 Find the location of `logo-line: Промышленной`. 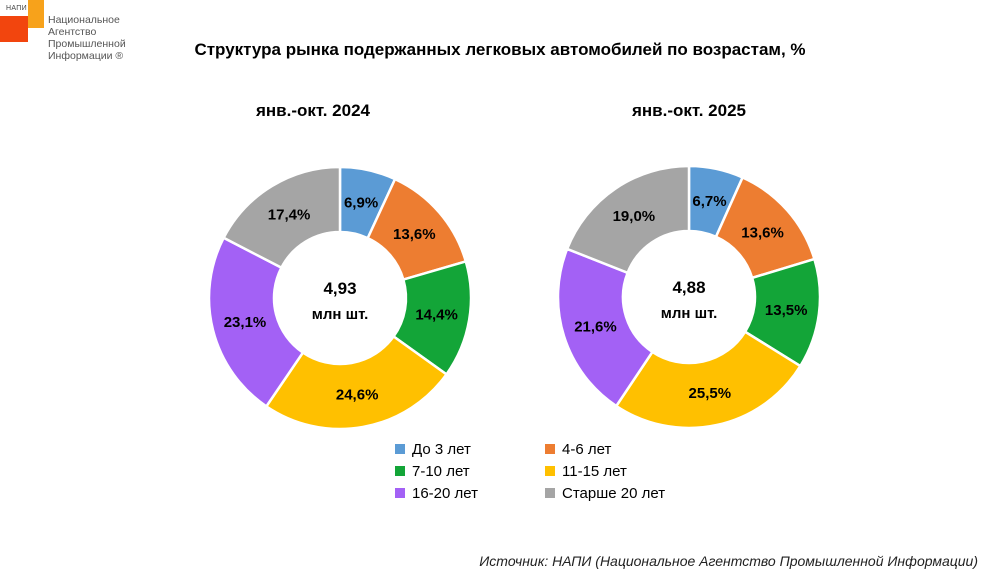

logo-line: Промышленной is located at coordinates (87, 44).